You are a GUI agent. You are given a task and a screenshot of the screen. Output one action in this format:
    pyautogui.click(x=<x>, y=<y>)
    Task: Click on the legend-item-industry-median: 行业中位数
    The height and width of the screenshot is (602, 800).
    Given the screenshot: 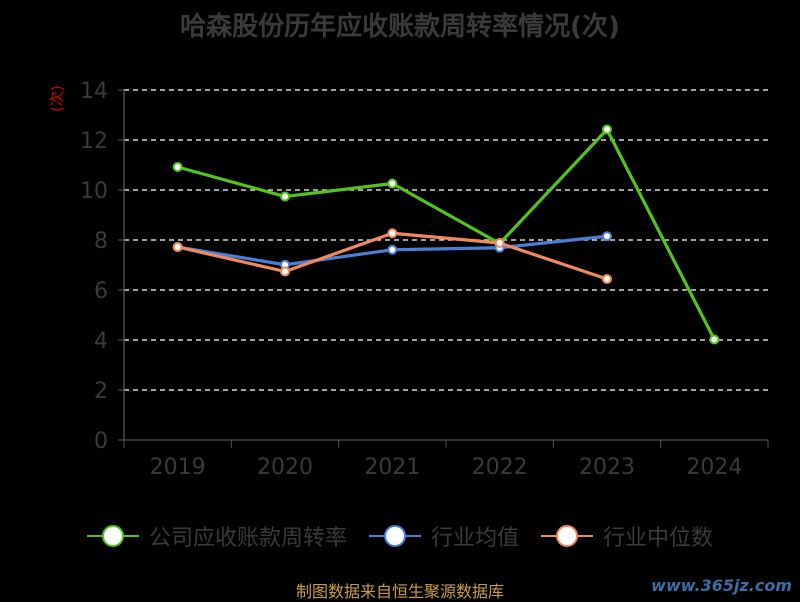 What is the action you would take?
    pyautogui.click(x=627, y=536)
    